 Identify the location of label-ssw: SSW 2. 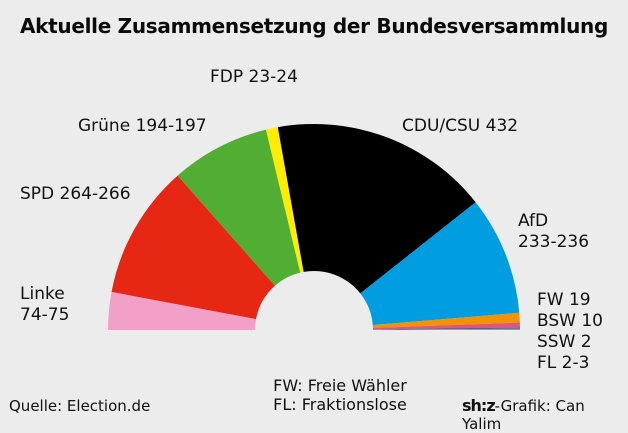
(564, 342).